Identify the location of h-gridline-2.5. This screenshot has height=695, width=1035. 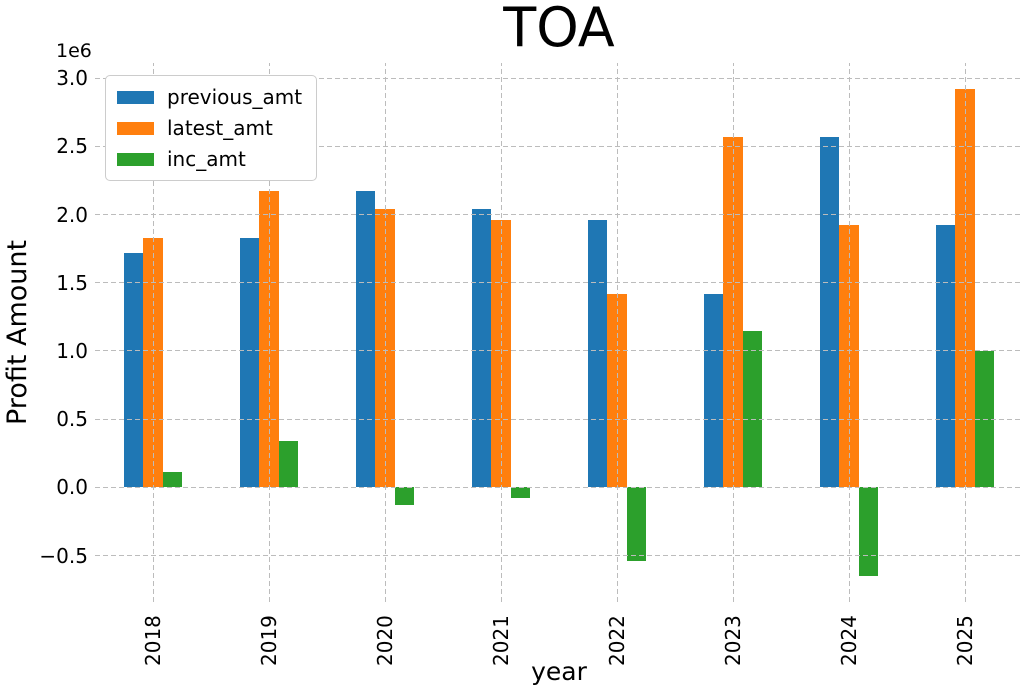
(559, 146).